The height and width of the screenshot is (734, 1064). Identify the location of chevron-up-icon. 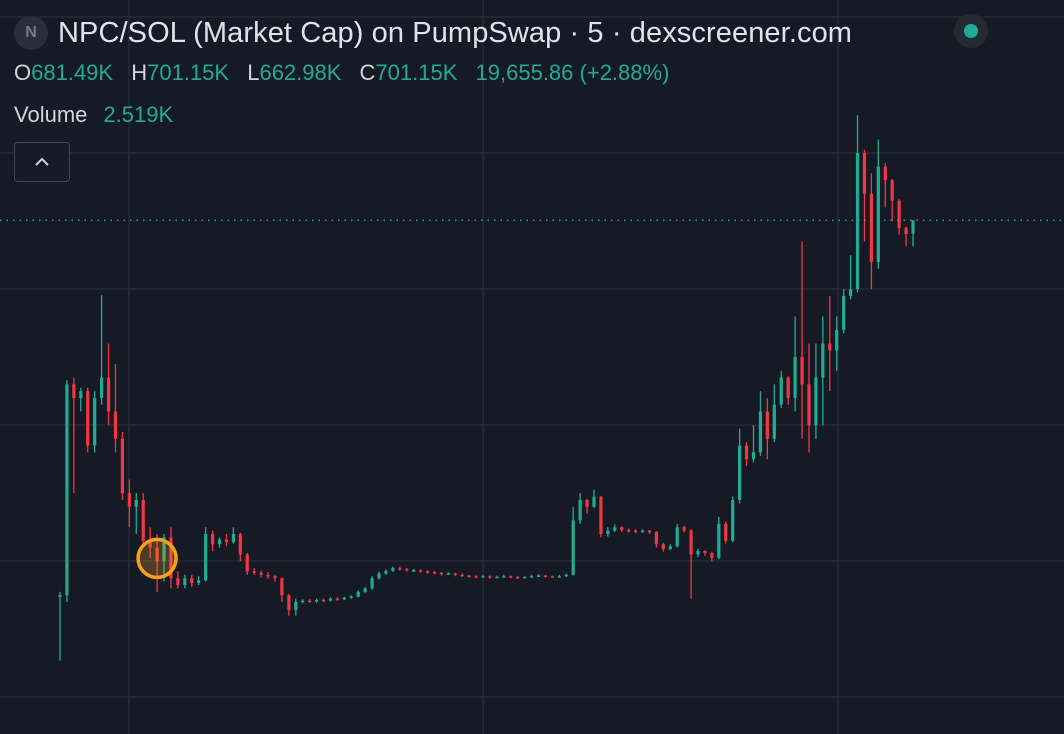
(42, 161).